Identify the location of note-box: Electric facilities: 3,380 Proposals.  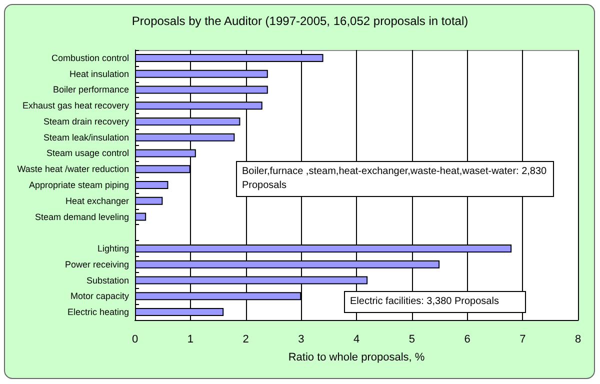
(435, 302).